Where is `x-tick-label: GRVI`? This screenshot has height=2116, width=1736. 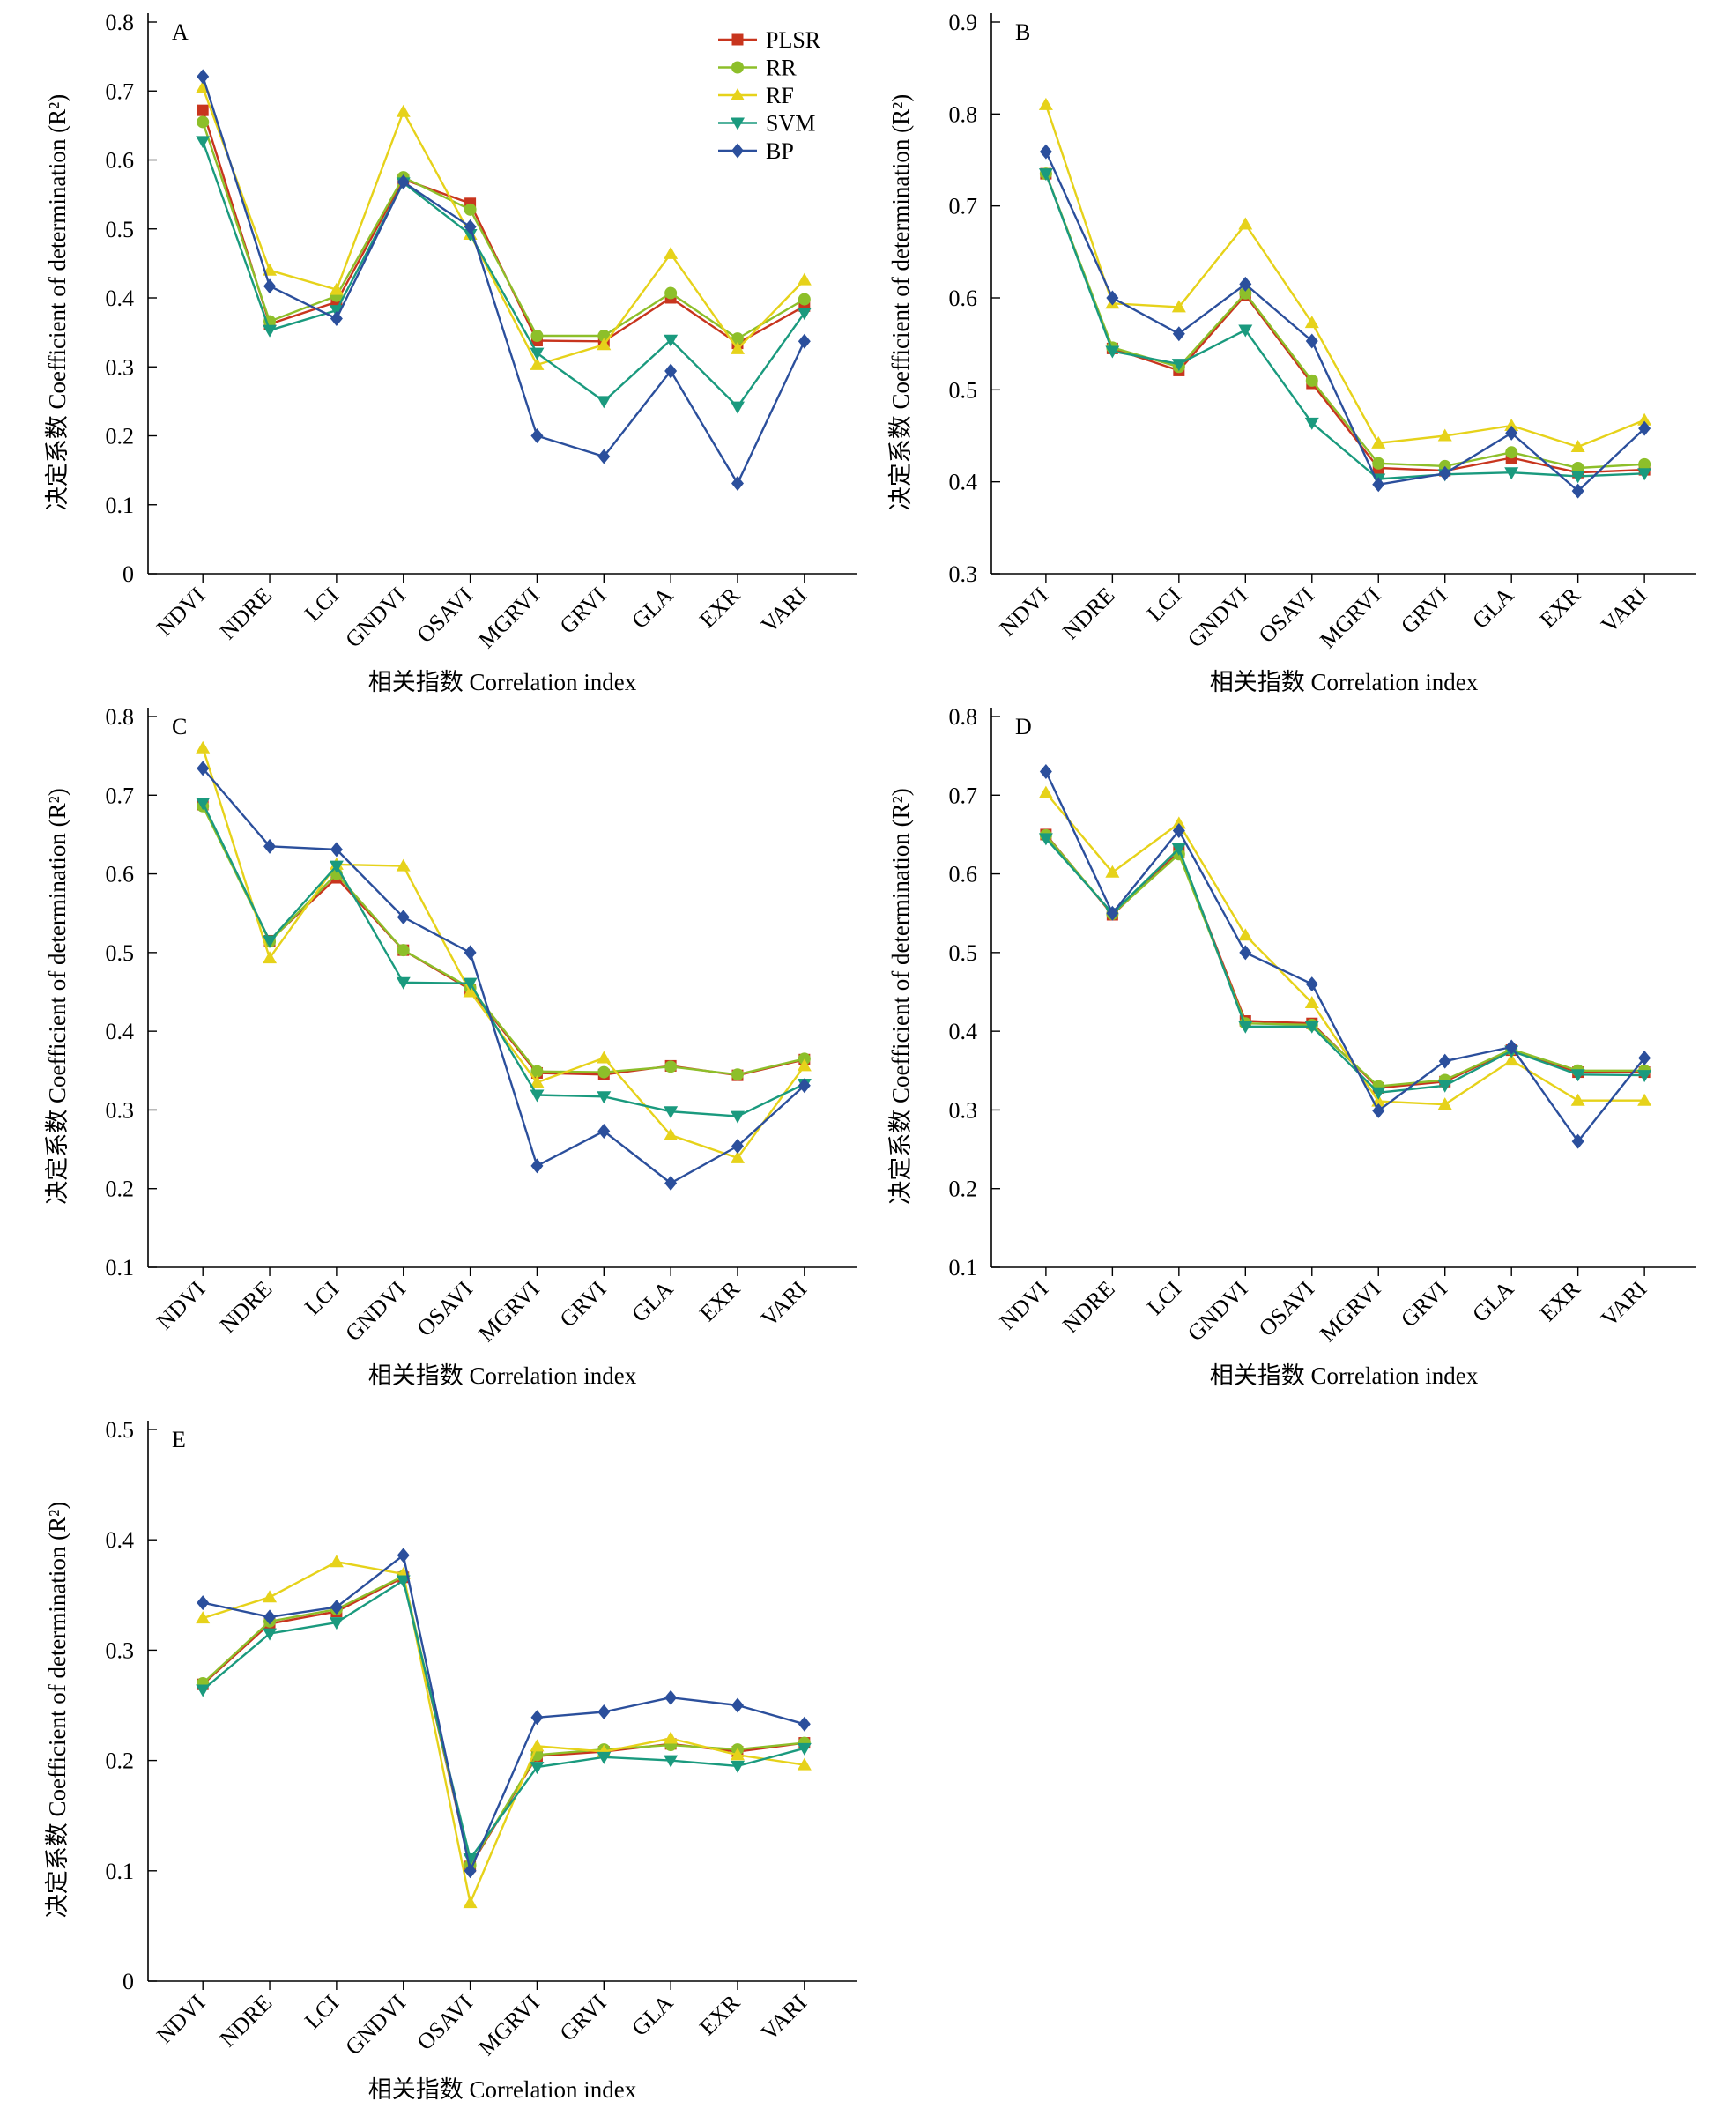
x-tick-label: GRVI is located at coordinates (583, 1304).